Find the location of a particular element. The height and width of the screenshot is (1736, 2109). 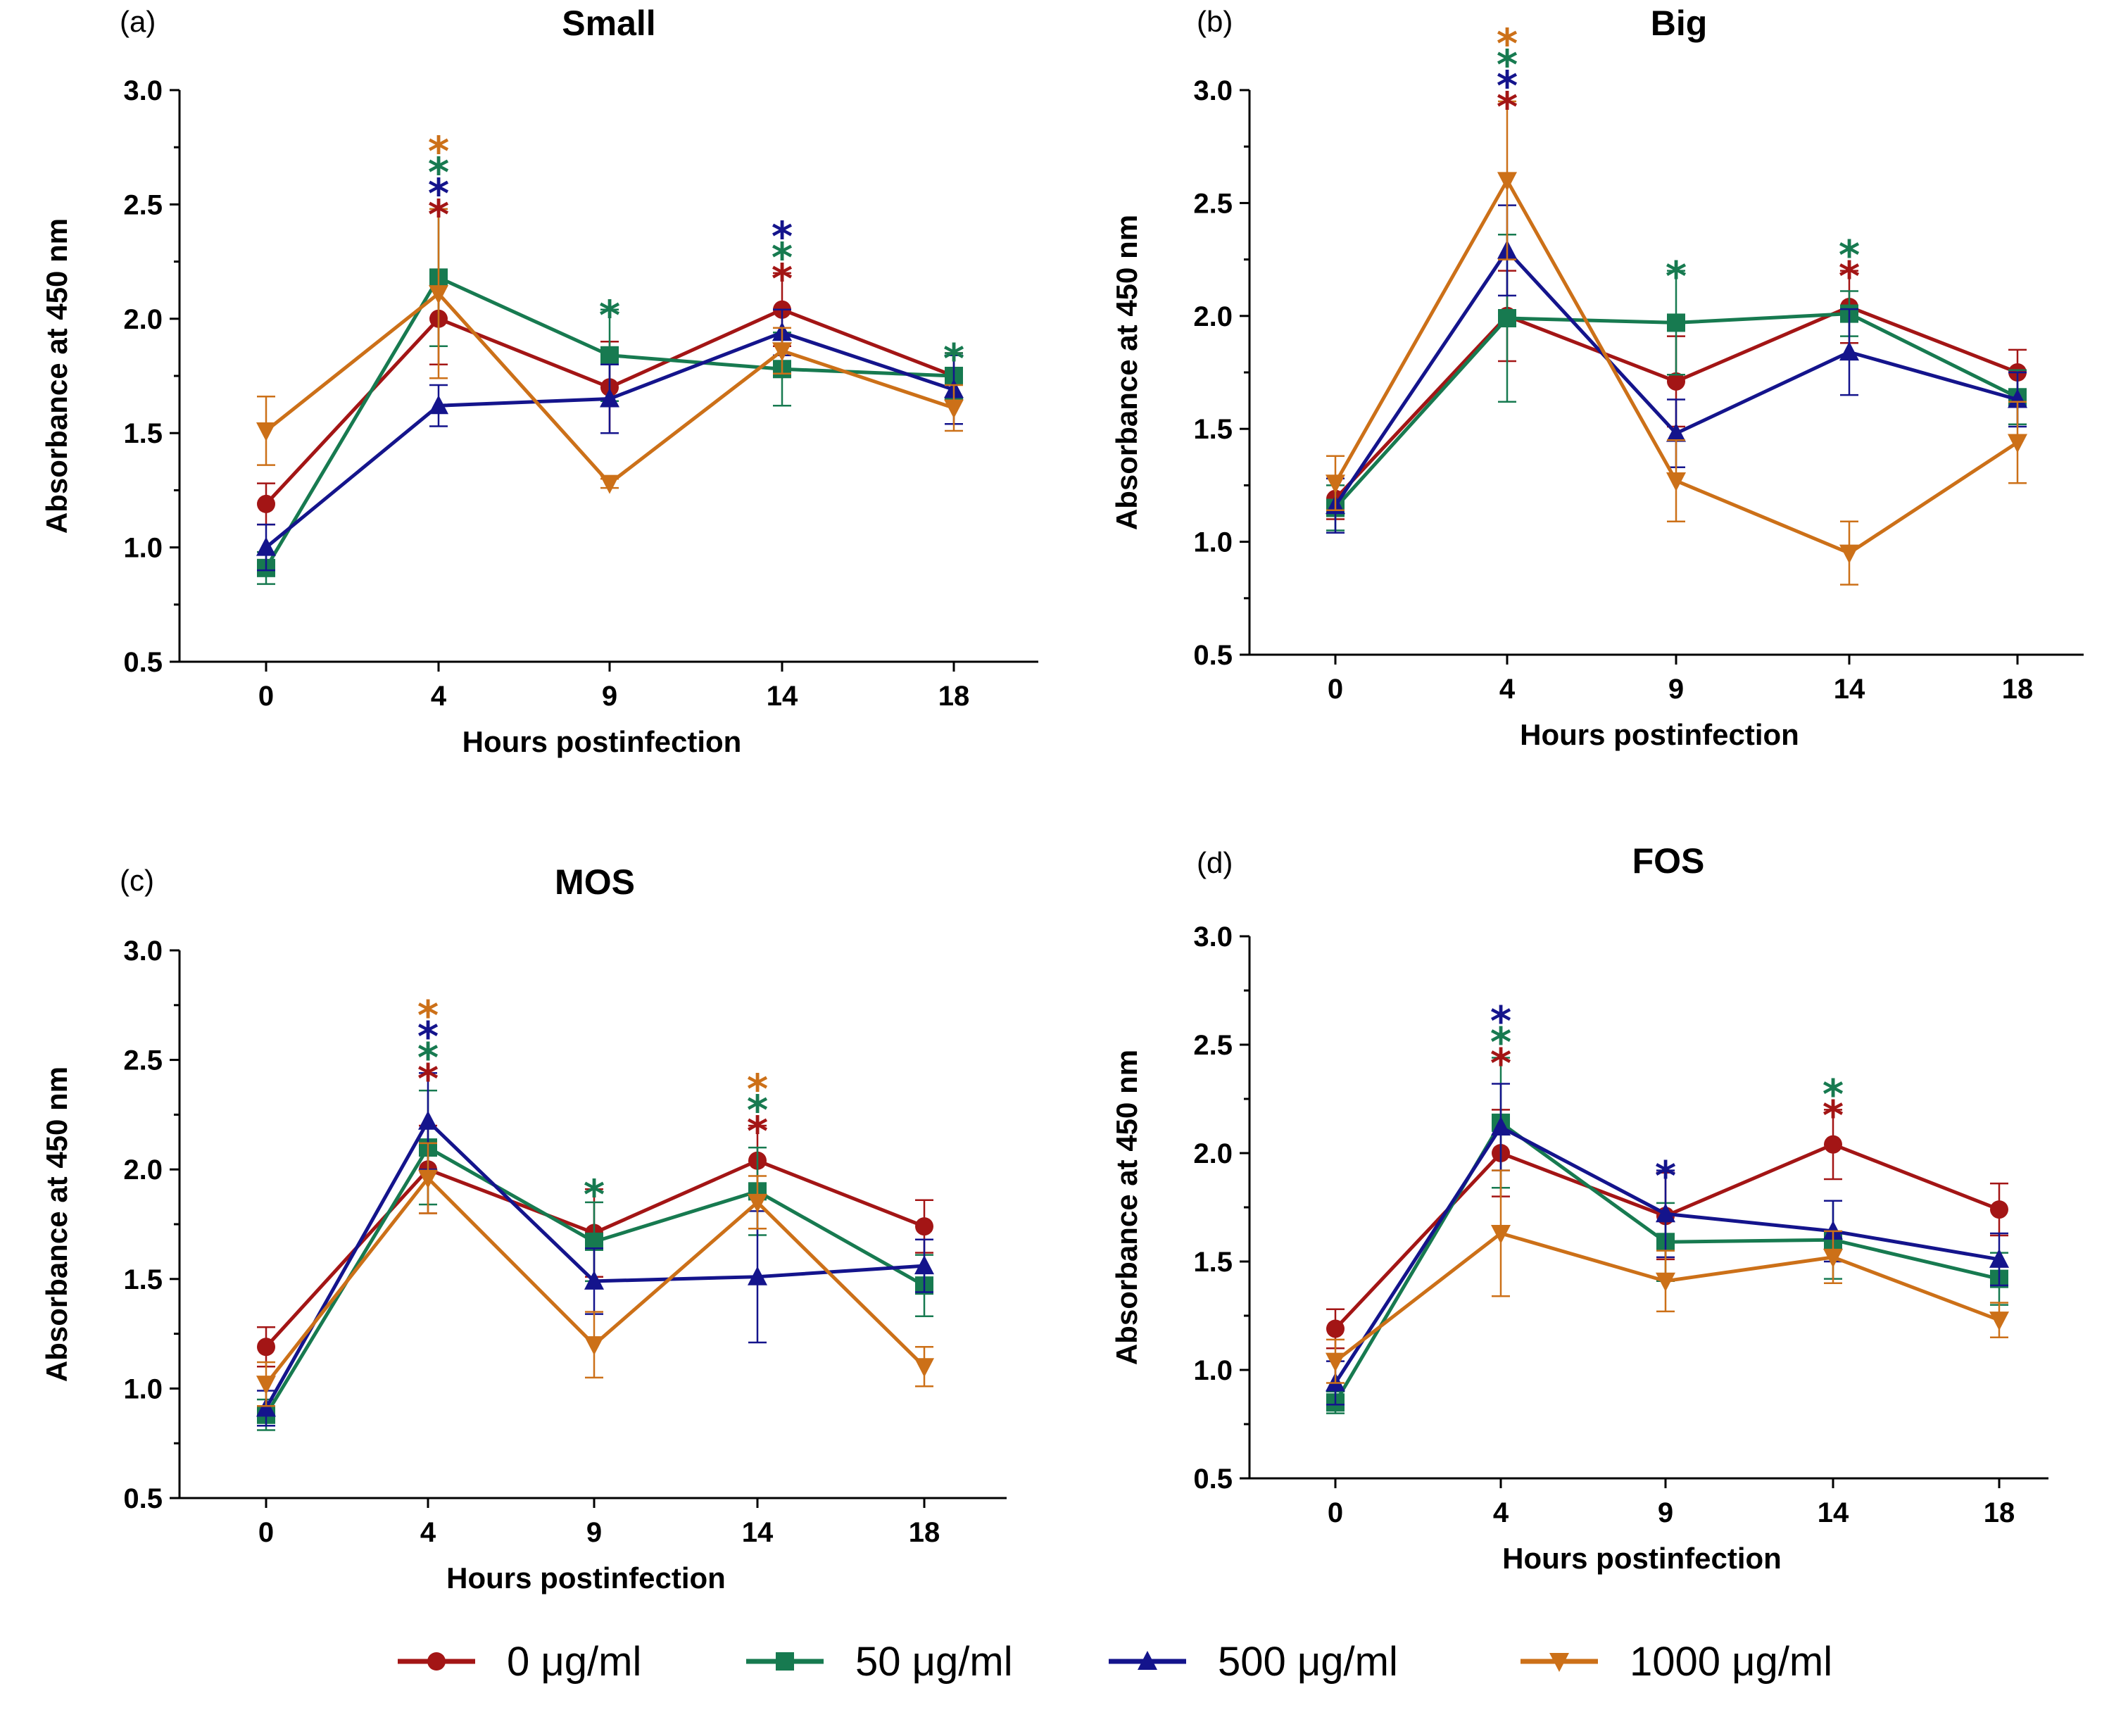

legend-item-50-g-ml: 50 μg/ml is located at coordinates (879, 1662).